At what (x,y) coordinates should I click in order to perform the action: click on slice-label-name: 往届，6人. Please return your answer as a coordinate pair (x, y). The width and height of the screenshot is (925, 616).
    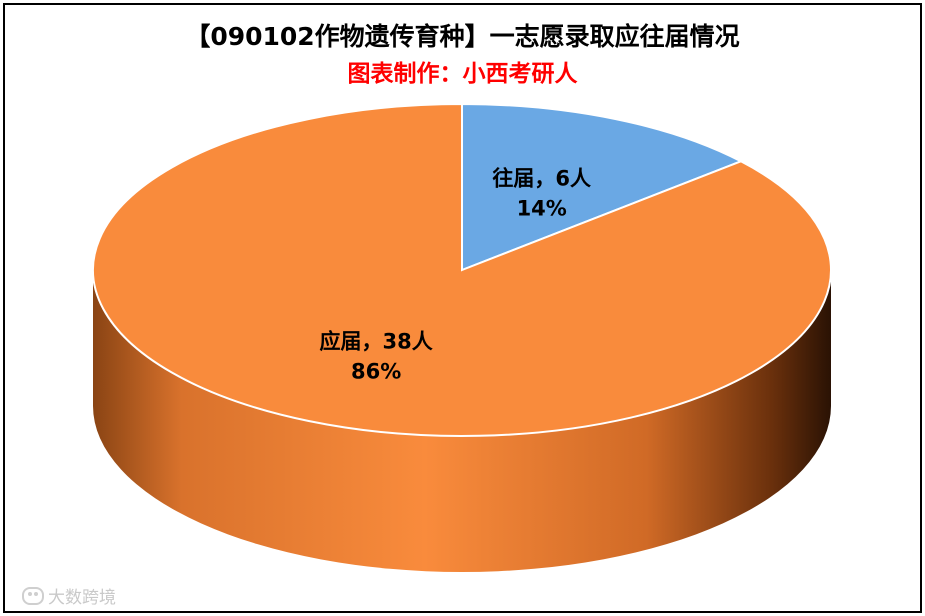
    Looking at the image, I should click on (541, 178).